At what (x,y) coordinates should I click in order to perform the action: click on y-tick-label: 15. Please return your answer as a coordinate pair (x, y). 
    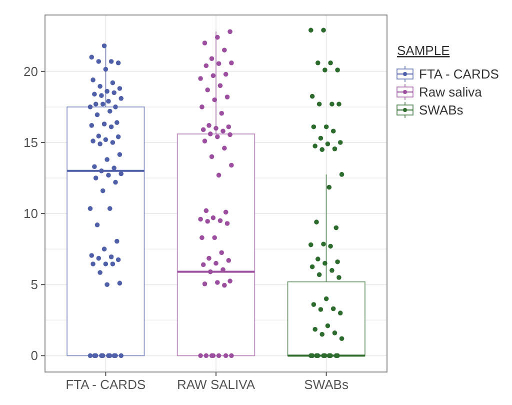
    Looking at the image, I should click on (31, 142).